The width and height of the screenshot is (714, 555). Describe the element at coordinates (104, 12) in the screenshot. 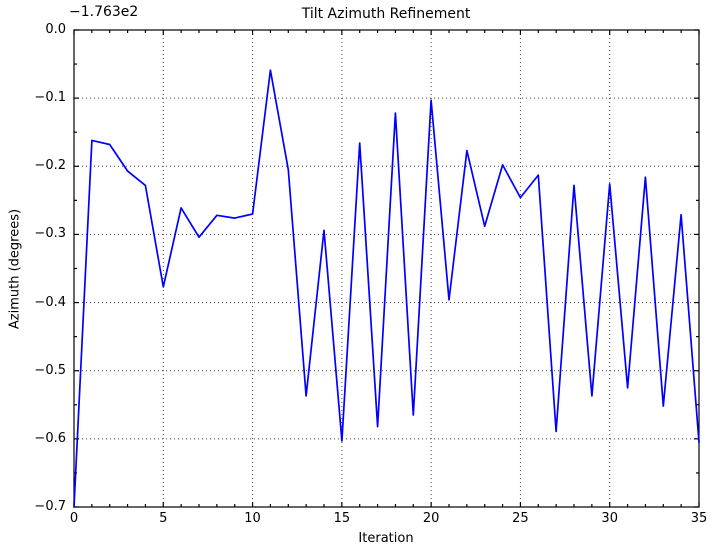

I see `y-axis-offset-label: −1.763e2` at that location.